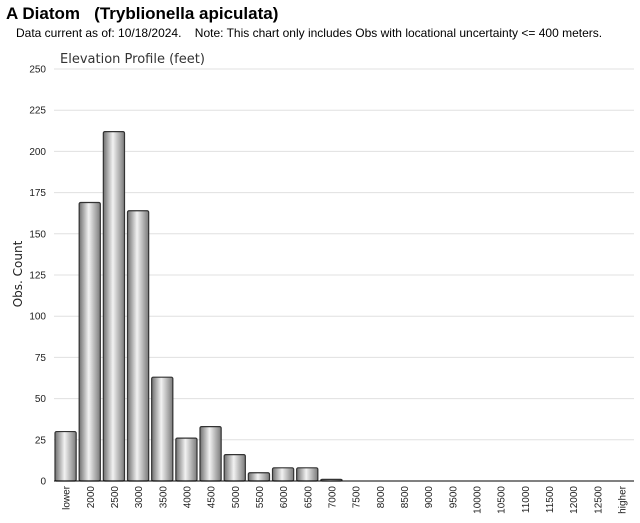 Image resolution: width=640 pixels, height=523 pixels. Describe the element at coordinates (550, 500) in the screenshot. I see `x-tick-label: 11500` at that location.